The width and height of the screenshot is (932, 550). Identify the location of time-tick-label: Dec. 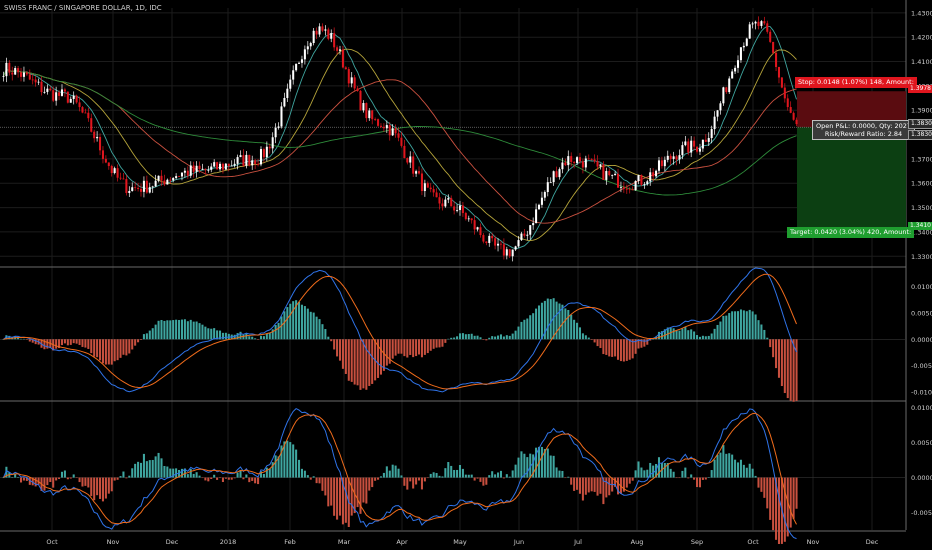
(872, 542).